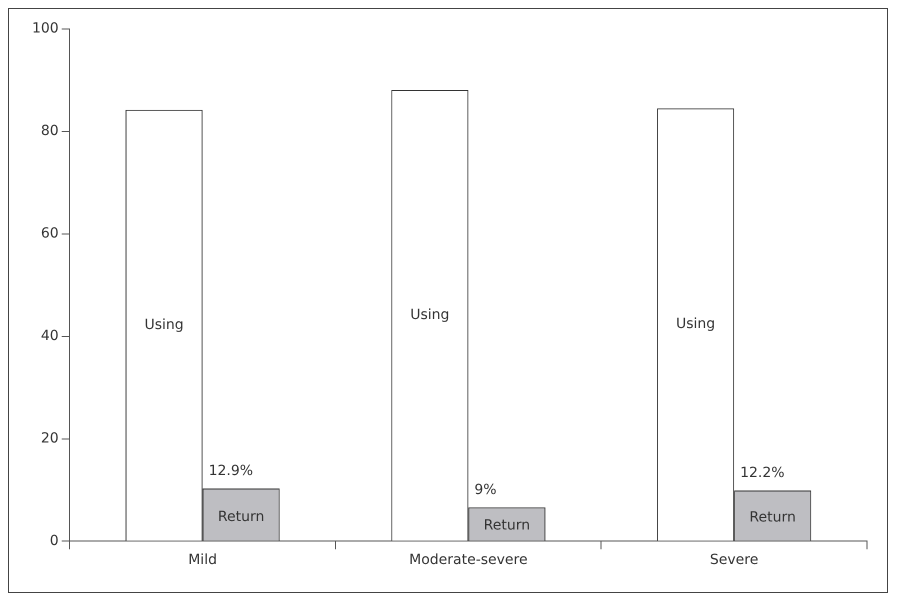 The width and height of the screenshot is (902, 607). What do you see at coordinates (485, 490) in the screenshot?
I see `annotation: 9%` at bounding box center [485, 490].